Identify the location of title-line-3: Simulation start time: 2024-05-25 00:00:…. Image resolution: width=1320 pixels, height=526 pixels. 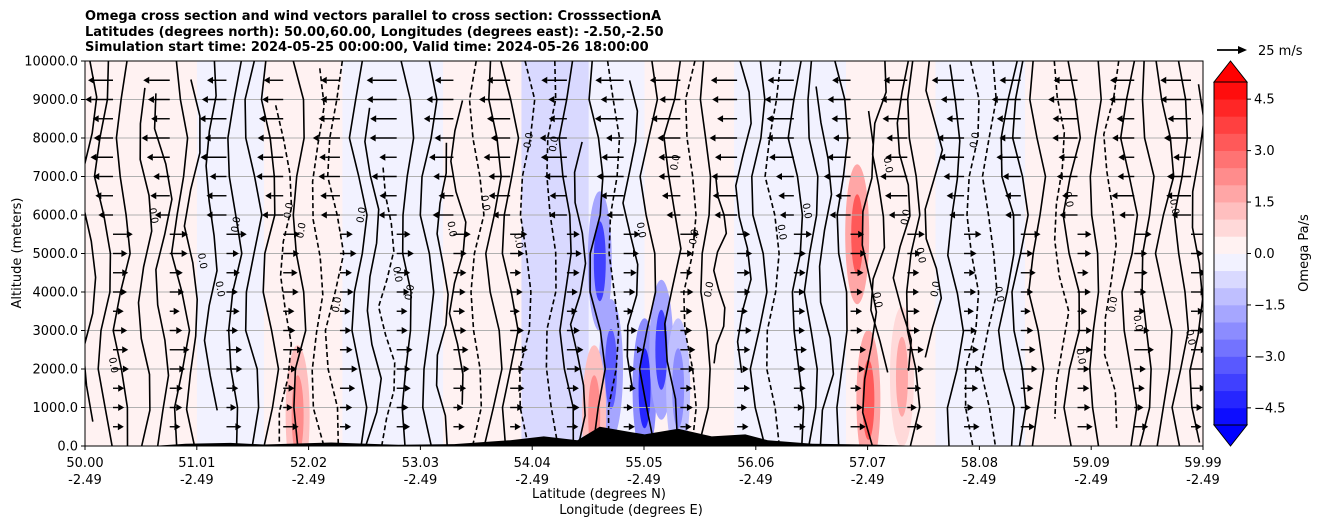
(367, 47).